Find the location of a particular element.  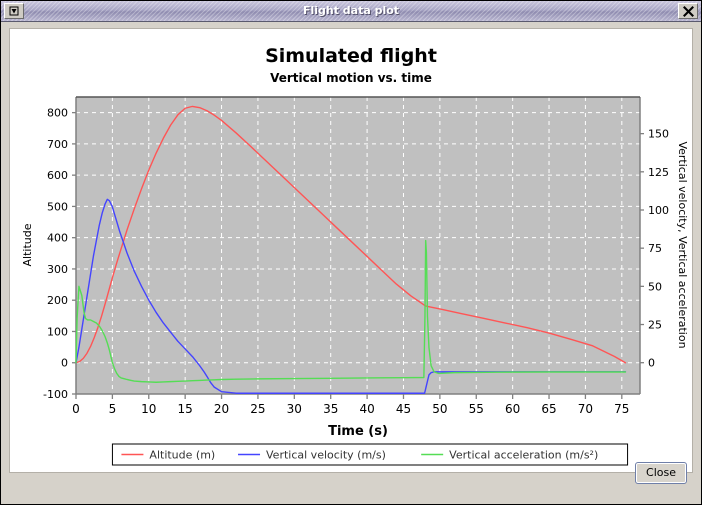

y-axis-left-tick-3: 200 is located at coordinates (57, 300).